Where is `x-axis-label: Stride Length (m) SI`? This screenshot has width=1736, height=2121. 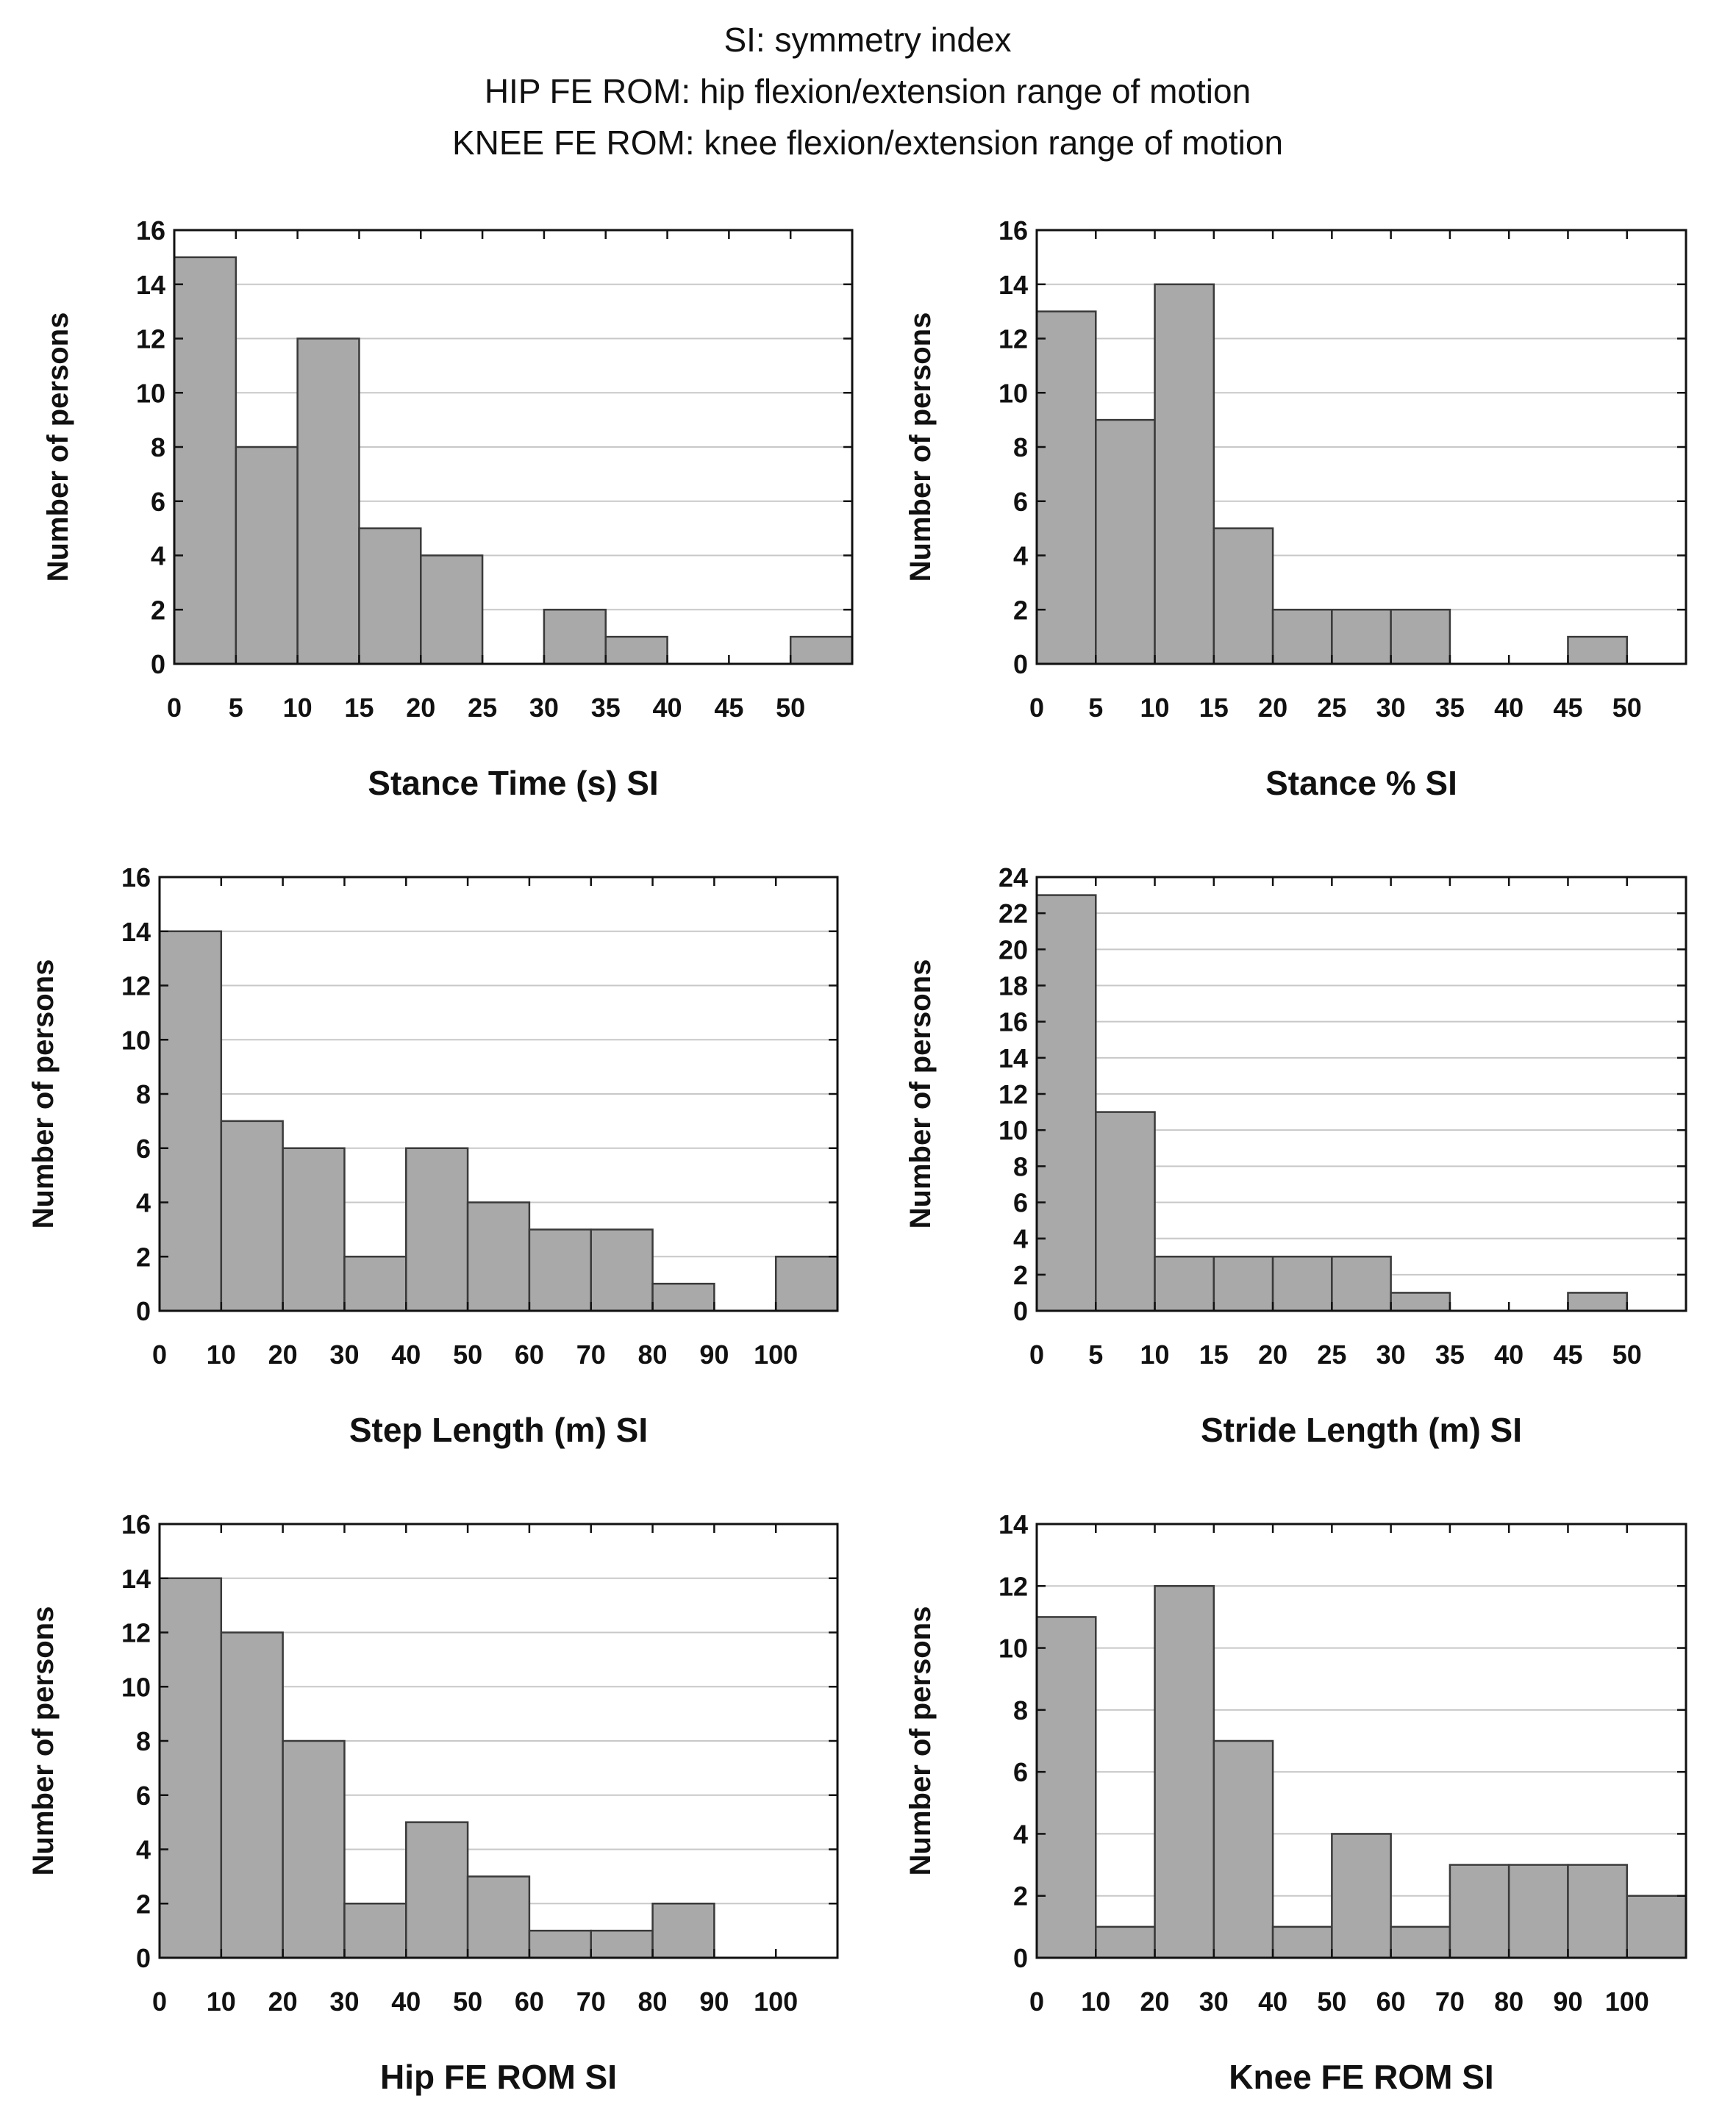 x-axis-label: Stride Length (m) SI is located at coordinates (1361, 1430).